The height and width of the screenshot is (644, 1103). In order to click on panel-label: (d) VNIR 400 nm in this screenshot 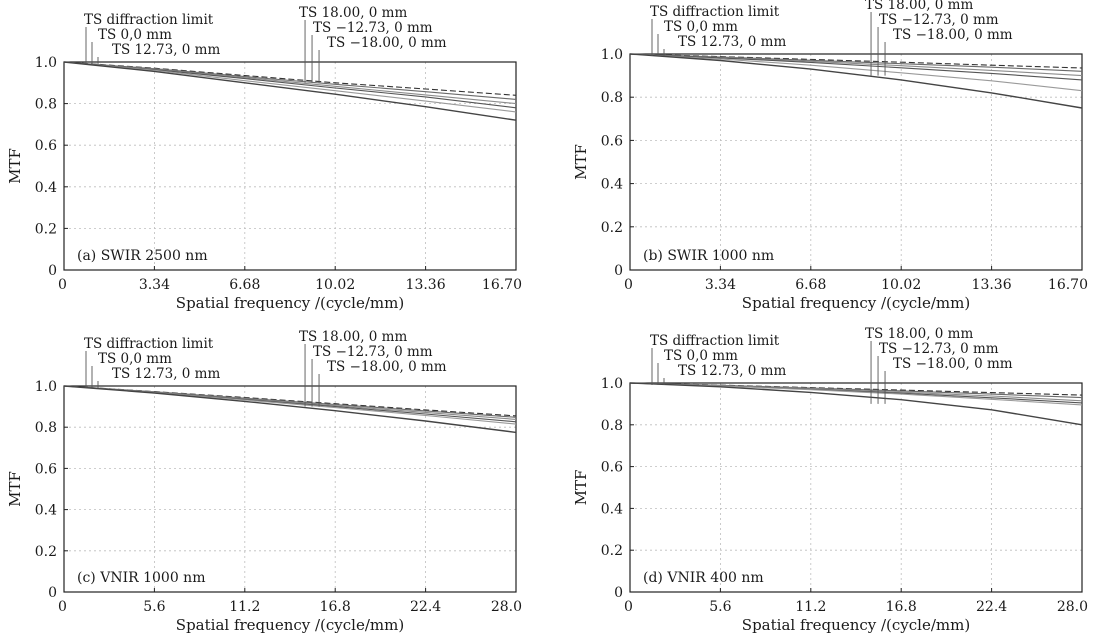, I will do `click(703, 578)`.